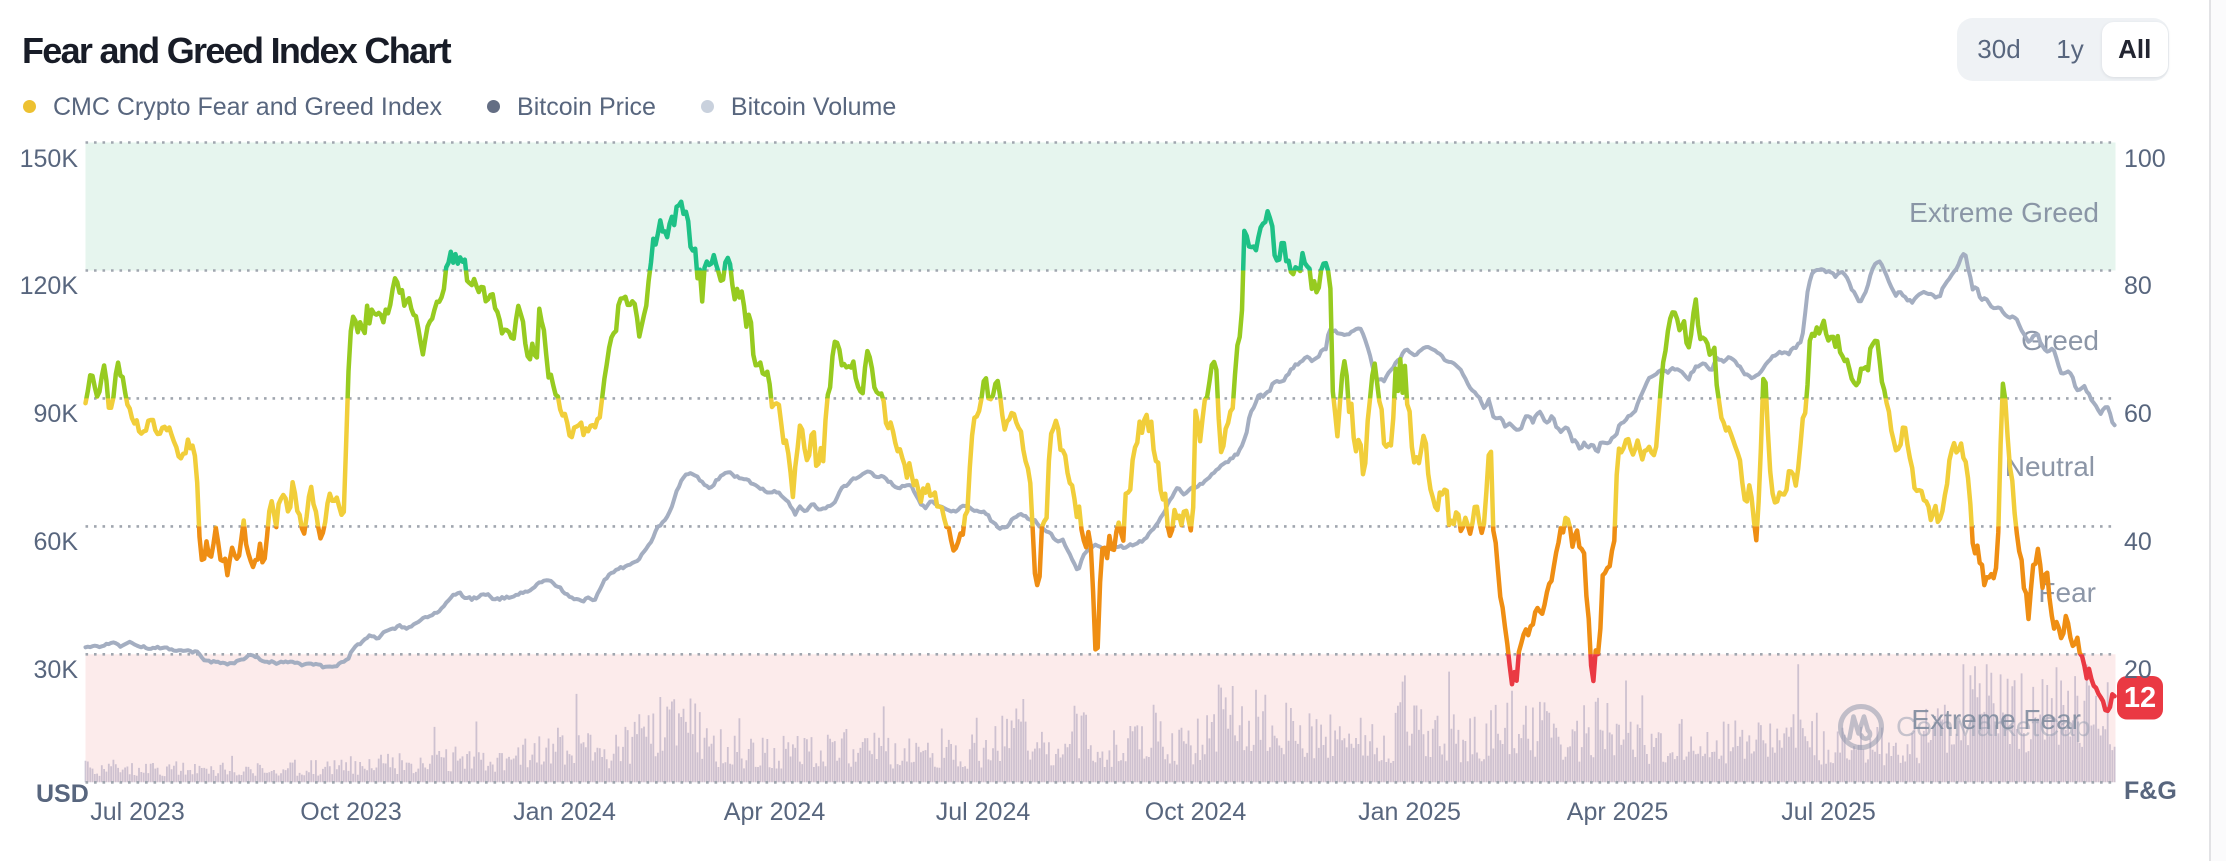 This screenshot has width=2226, height=861. I want to click on svg-text: CoinMarketCap, so click(1993, 726).